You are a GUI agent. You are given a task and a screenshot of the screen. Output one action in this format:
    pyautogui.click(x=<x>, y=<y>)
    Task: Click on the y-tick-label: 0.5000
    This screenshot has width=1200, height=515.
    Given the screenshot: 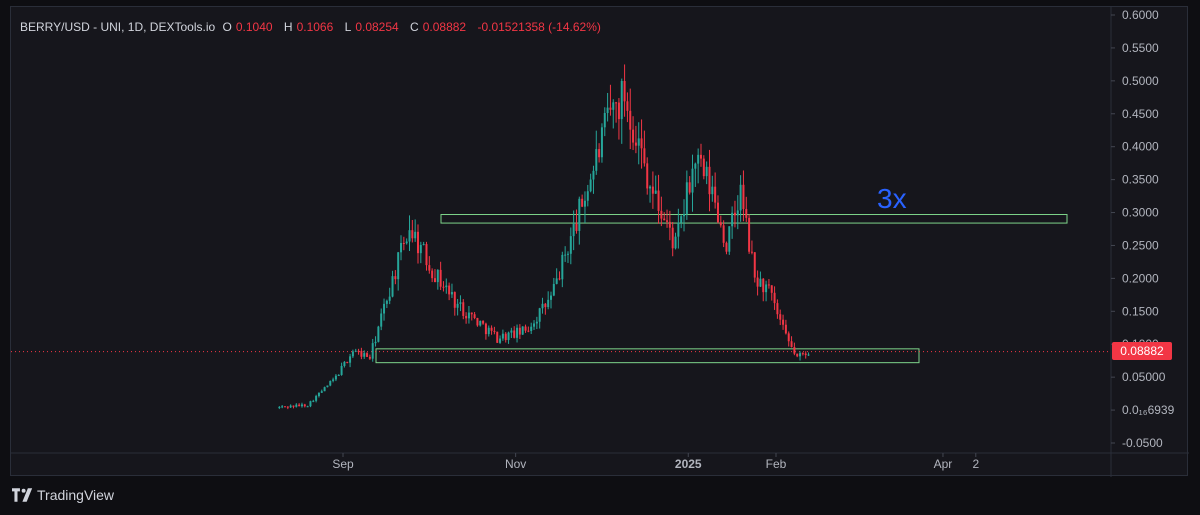 What is the action you would take?
    pyautogui.click(x=1140, y=81)
    